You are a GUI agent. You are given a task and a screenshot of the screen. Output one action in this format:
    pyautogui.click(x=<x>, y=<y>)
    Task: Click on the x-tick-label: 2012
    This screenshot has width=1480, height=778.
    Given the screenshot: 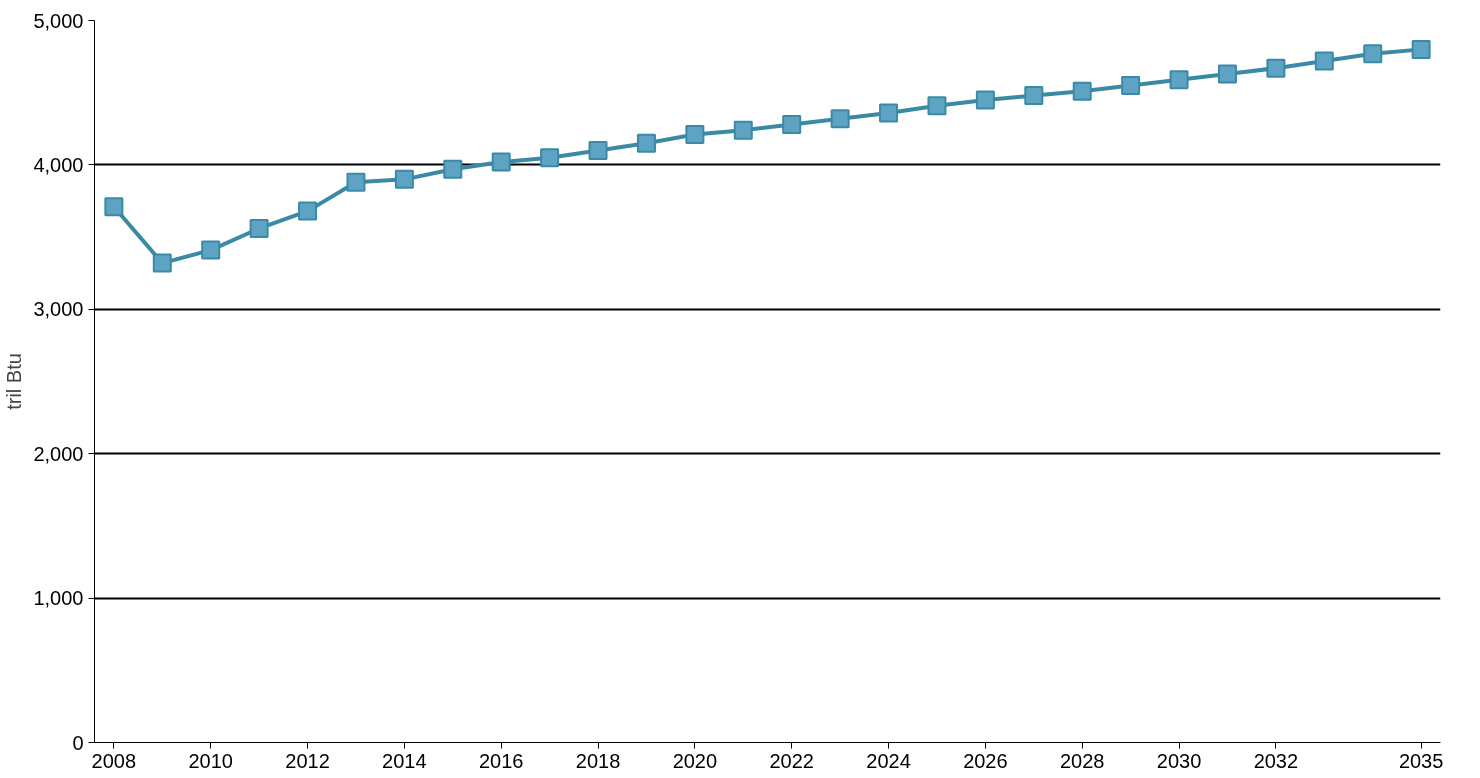 What is the action you would take?
    pyautogui.click(x=307, y=760)
    